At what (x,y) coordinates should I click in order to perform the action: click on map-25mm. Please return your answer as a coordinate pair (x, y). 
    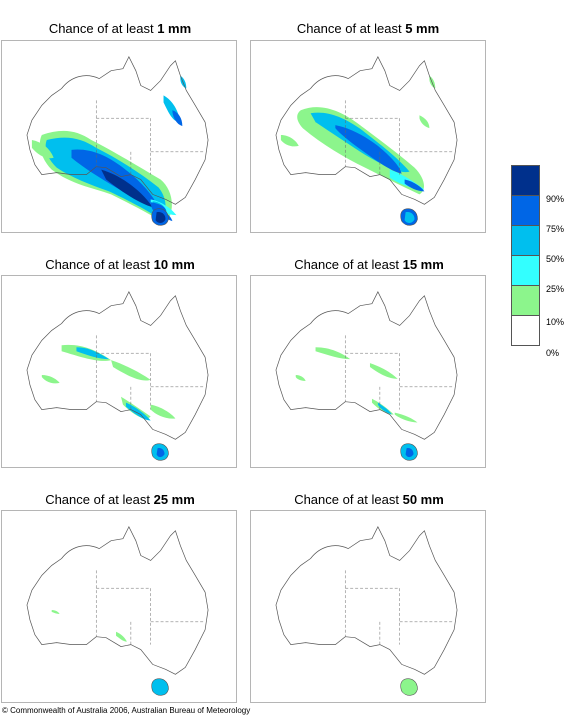
    Looking at the image, I should click on (119, 606).